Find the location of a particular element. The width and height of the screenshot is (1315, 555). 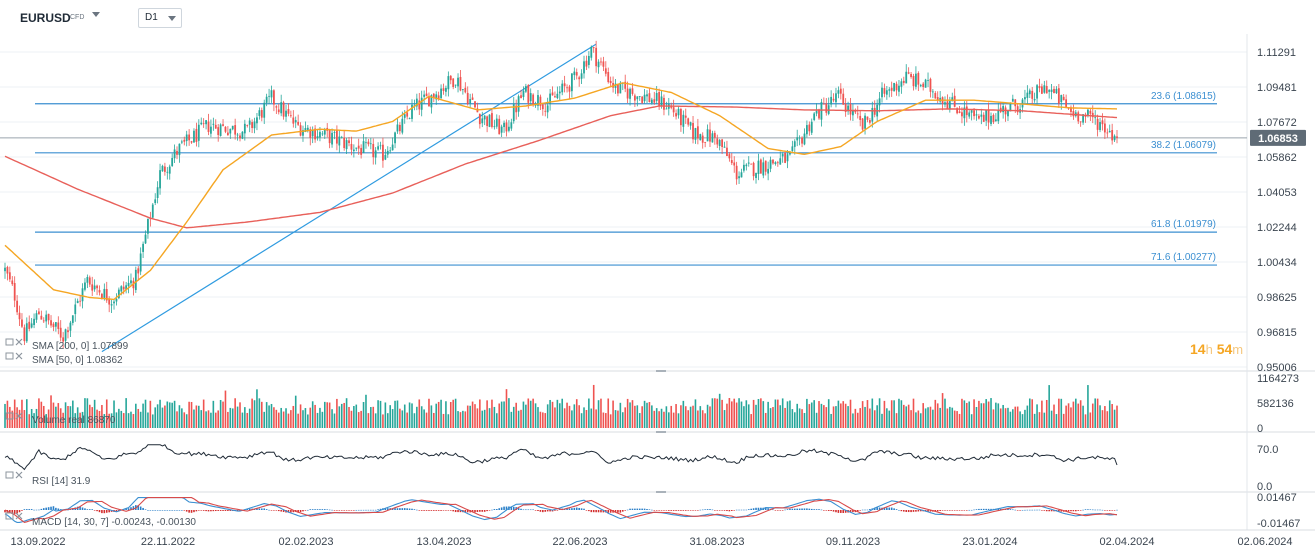

time-axis-tick-label: 22.11.2022 is located at coordinates (168, 542).